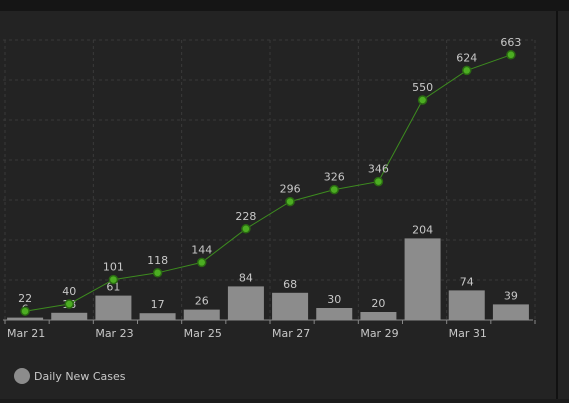 The height and width of the screenshot is (403, 569). Describe the element at coordinates (157, 260) in the screenshot. I see `point-value-label: 118` at that location.